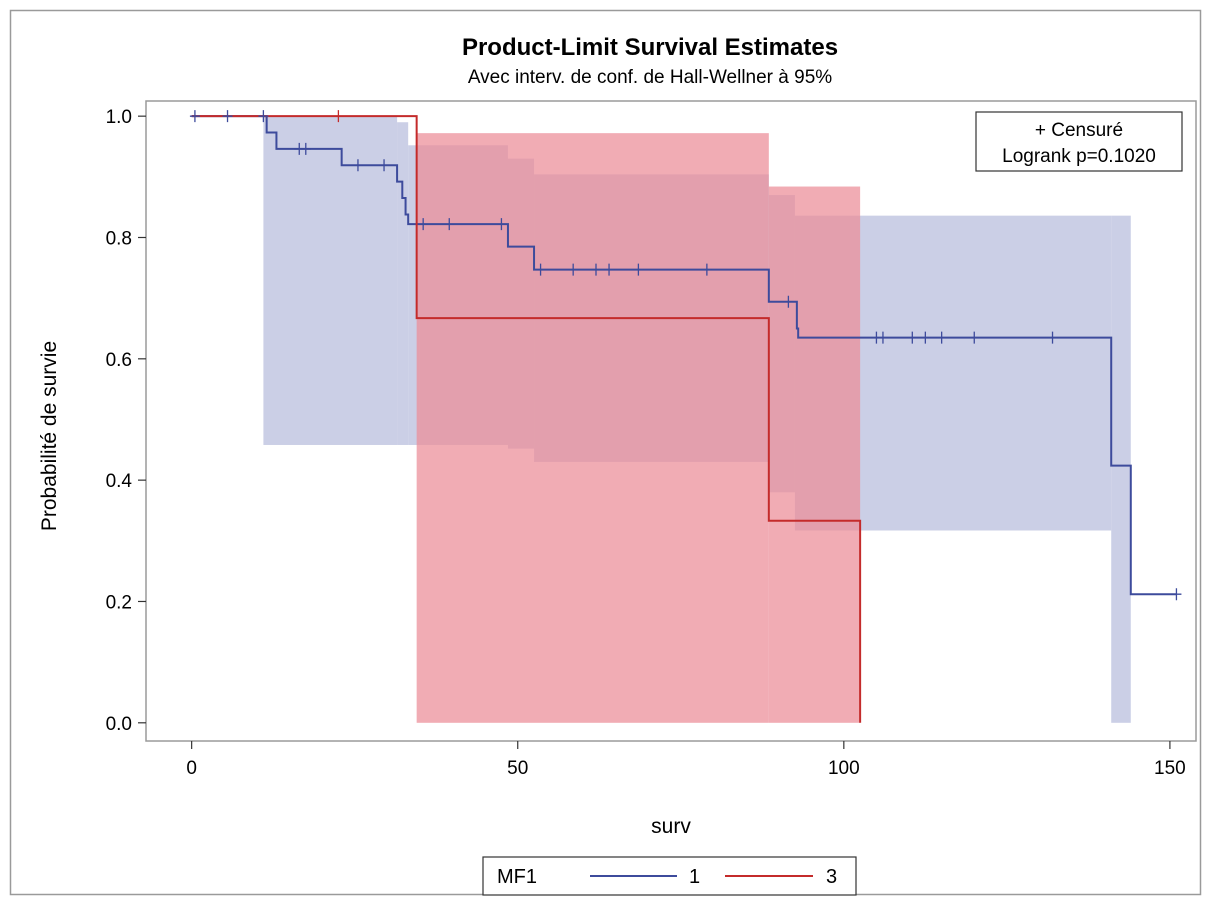 The height and width of the screenshot is (910, 1211). What do you see at coordinates (844, 768) in the screenshot?
I see `x-tick-label: 100` at bounding box center [844, 768].